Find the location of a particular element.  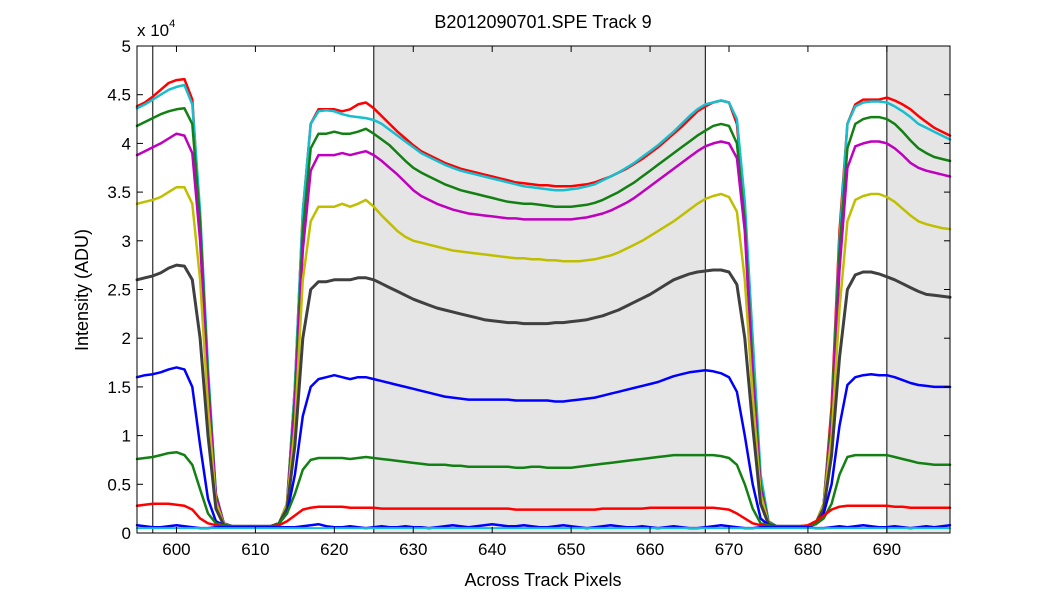

x-tick-label: 660 is located at coordinates (650, 549).